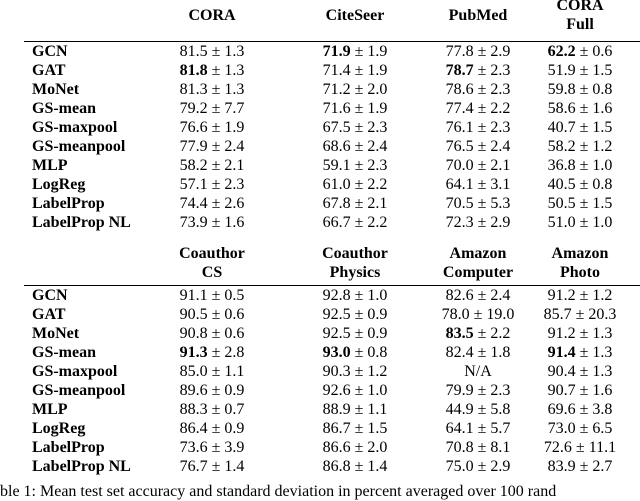  I want to click on table-cell: 90.3 ± 1.2, so click(355, 371).